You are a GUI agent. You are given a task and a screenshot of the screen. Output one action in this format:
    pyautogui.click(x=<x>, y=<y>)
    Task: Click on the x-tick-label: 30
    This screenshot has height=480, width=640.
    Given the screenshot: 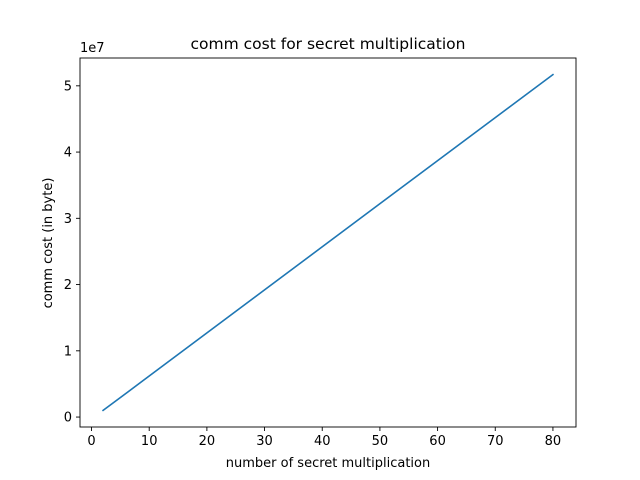 What is the action you would take?
    pyautogui.click(x=264, y=441)
    